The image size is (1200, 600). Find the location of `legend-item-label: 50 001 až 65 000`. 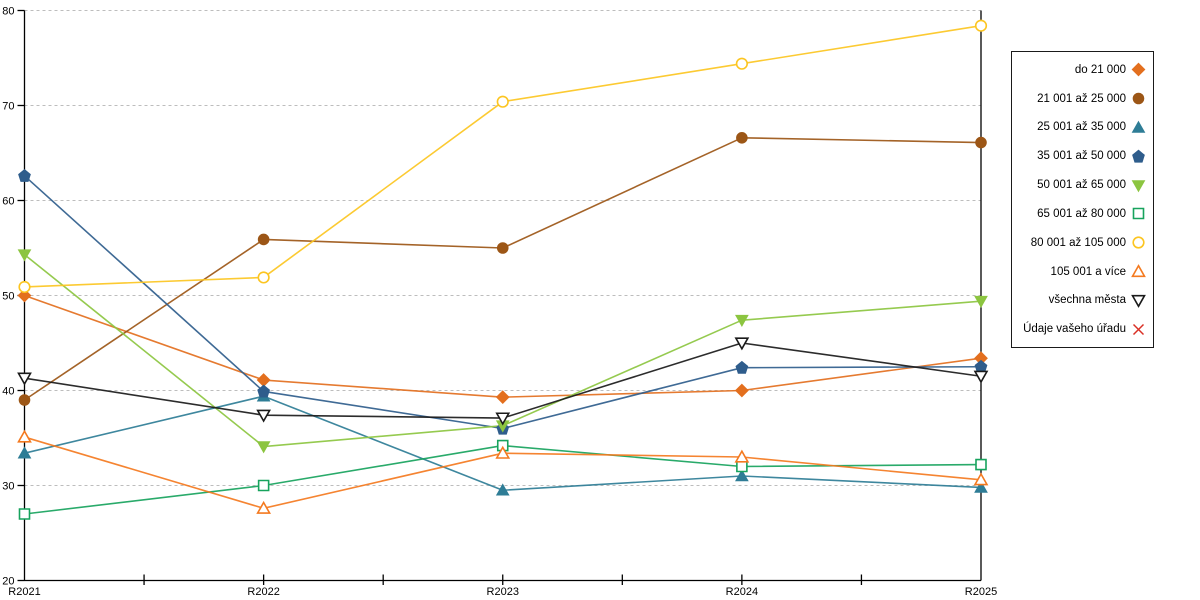

legend-item-label: 50 001 až 65 000 is located at coordinates (1081, 185).